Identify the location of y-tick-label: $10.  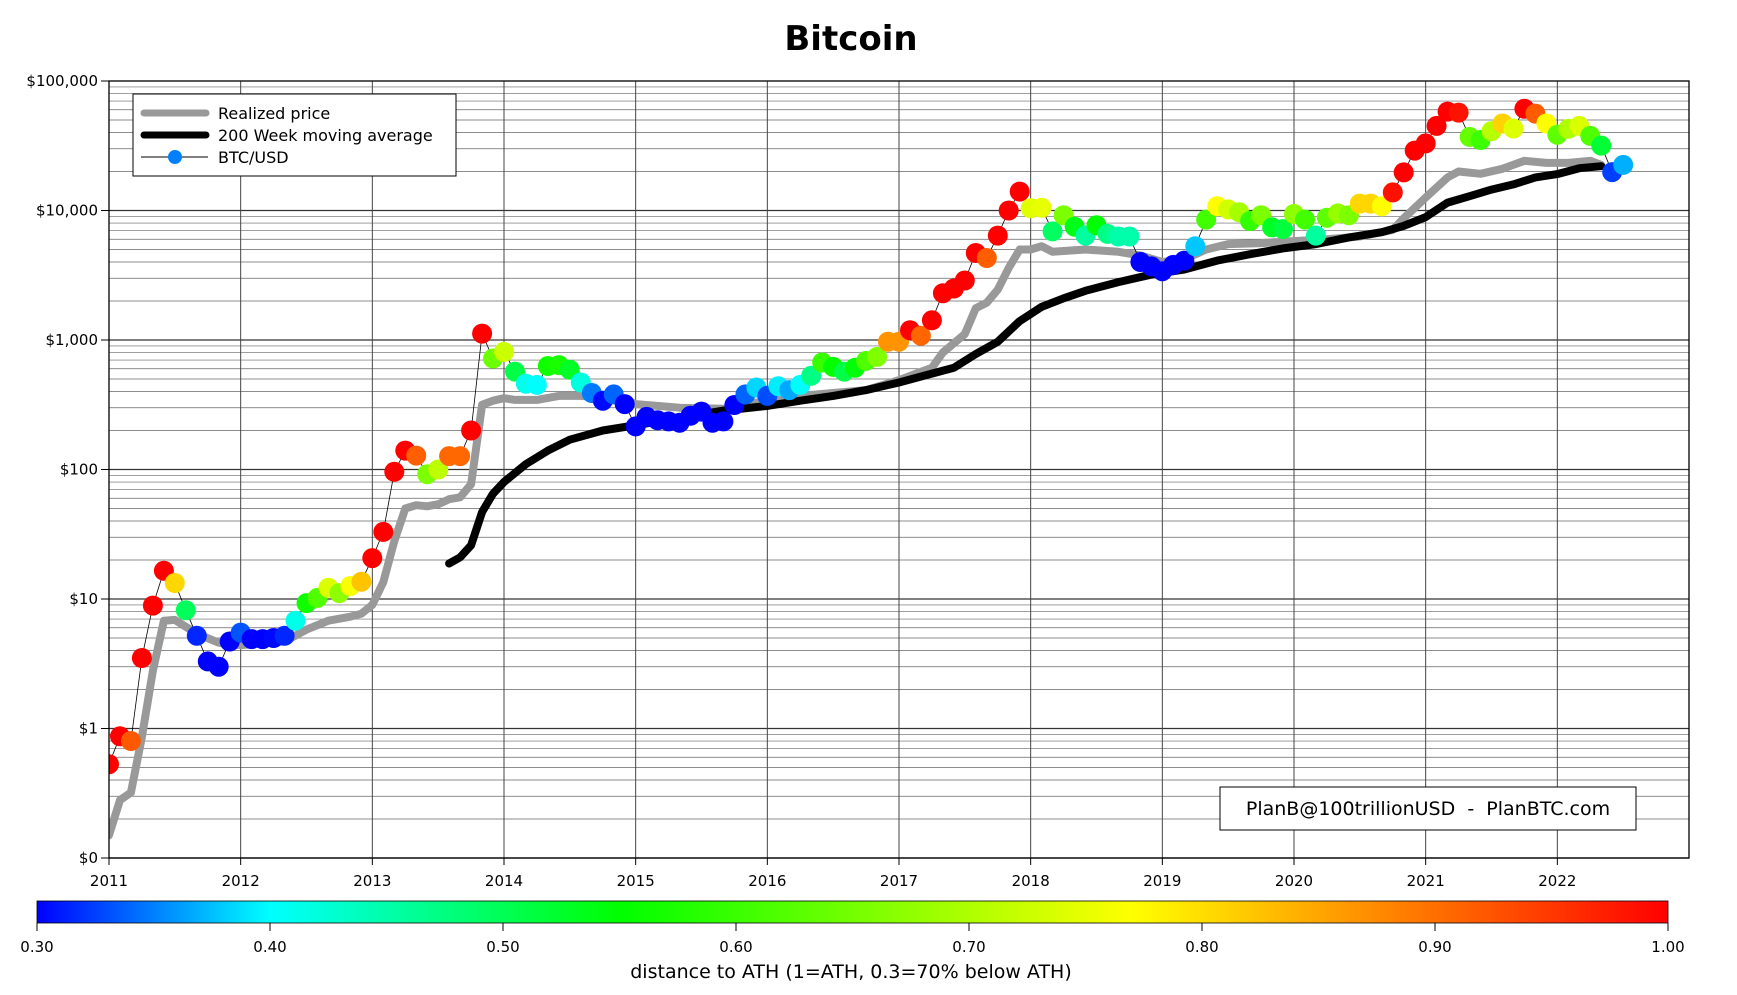
(83, 599).